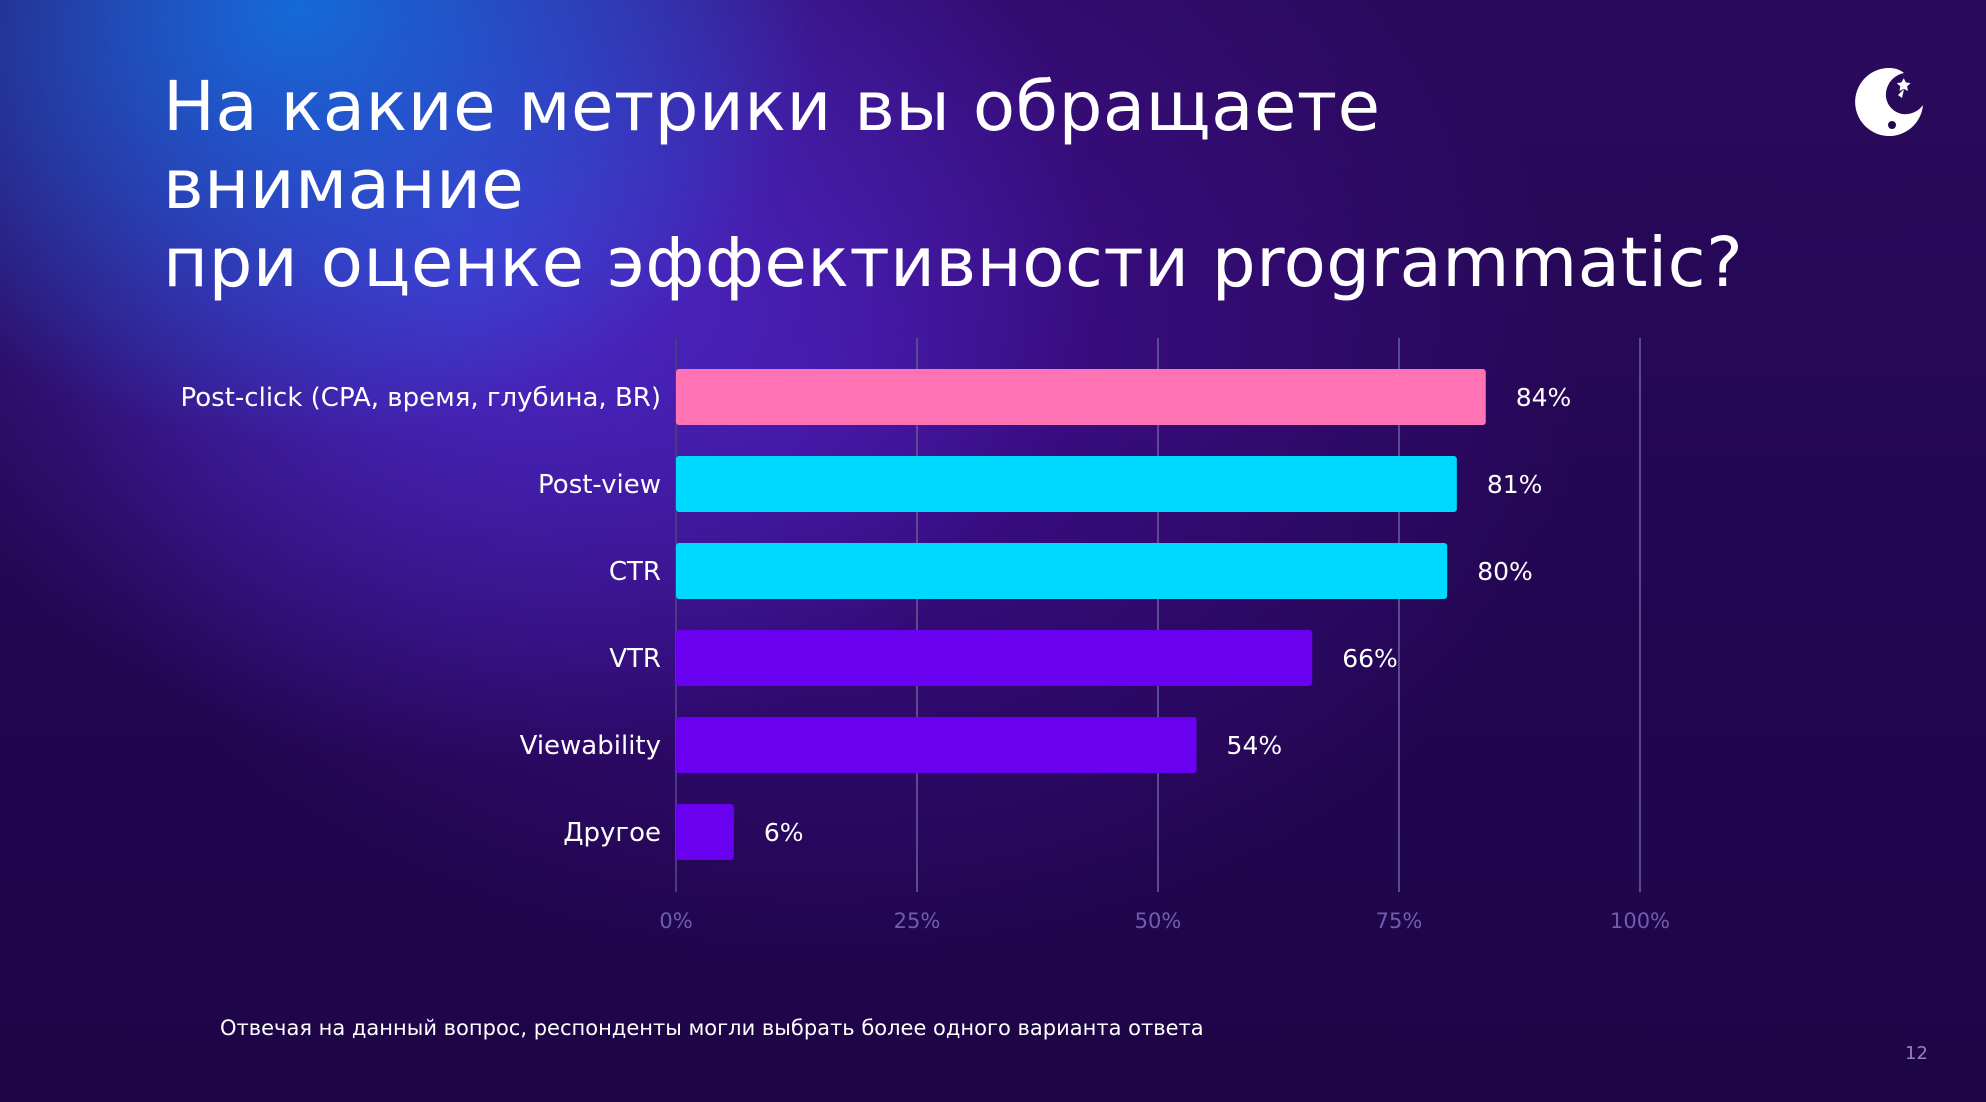  I want to click on x-tick-label: 0%, so click(675, 921).